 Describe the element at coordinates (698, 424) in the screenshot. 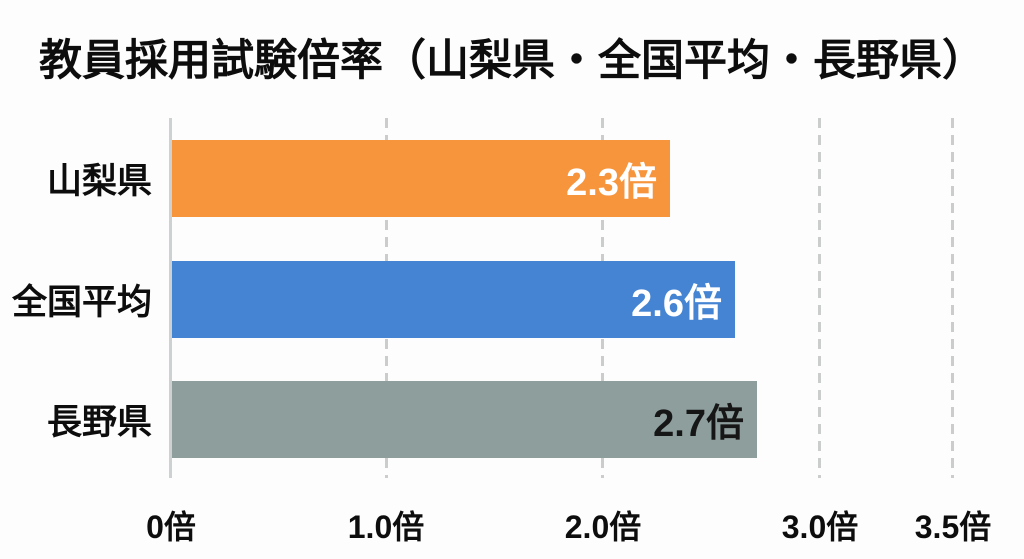

I see `bar-value-label-nagano: 2.7倍` at that location.